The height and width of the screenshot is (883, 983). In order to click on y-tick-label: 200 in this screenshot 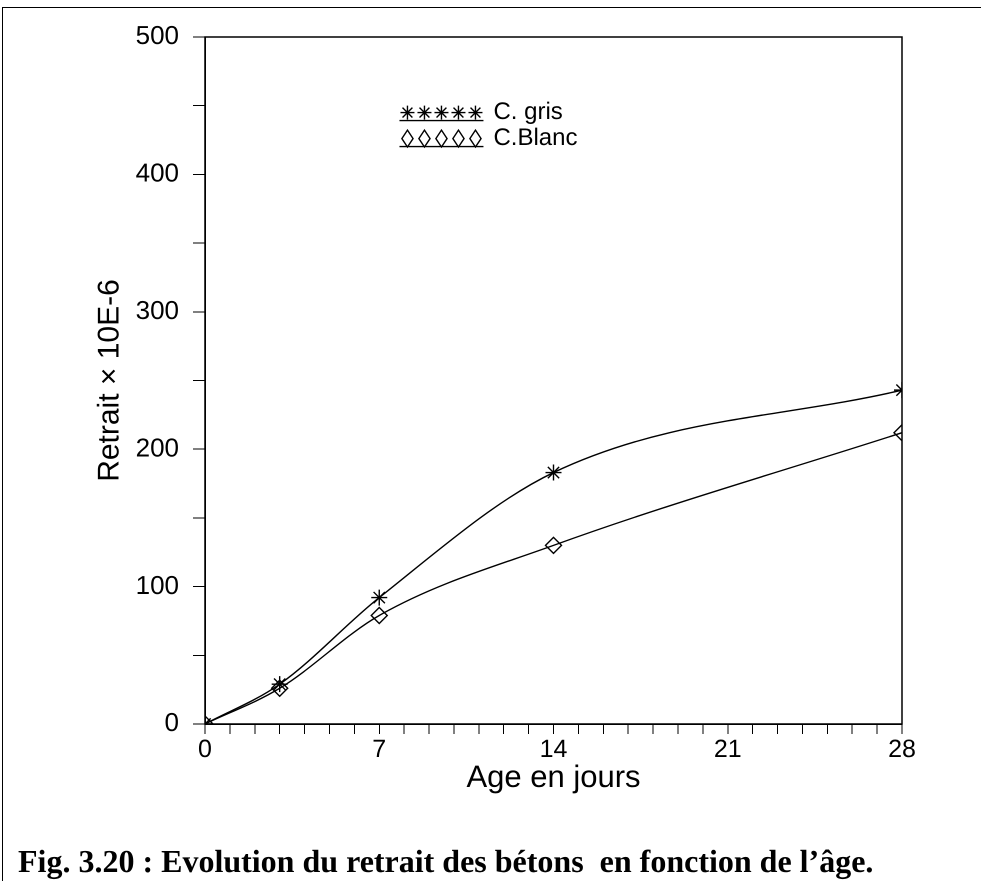, I will do `click(157, 447)`.